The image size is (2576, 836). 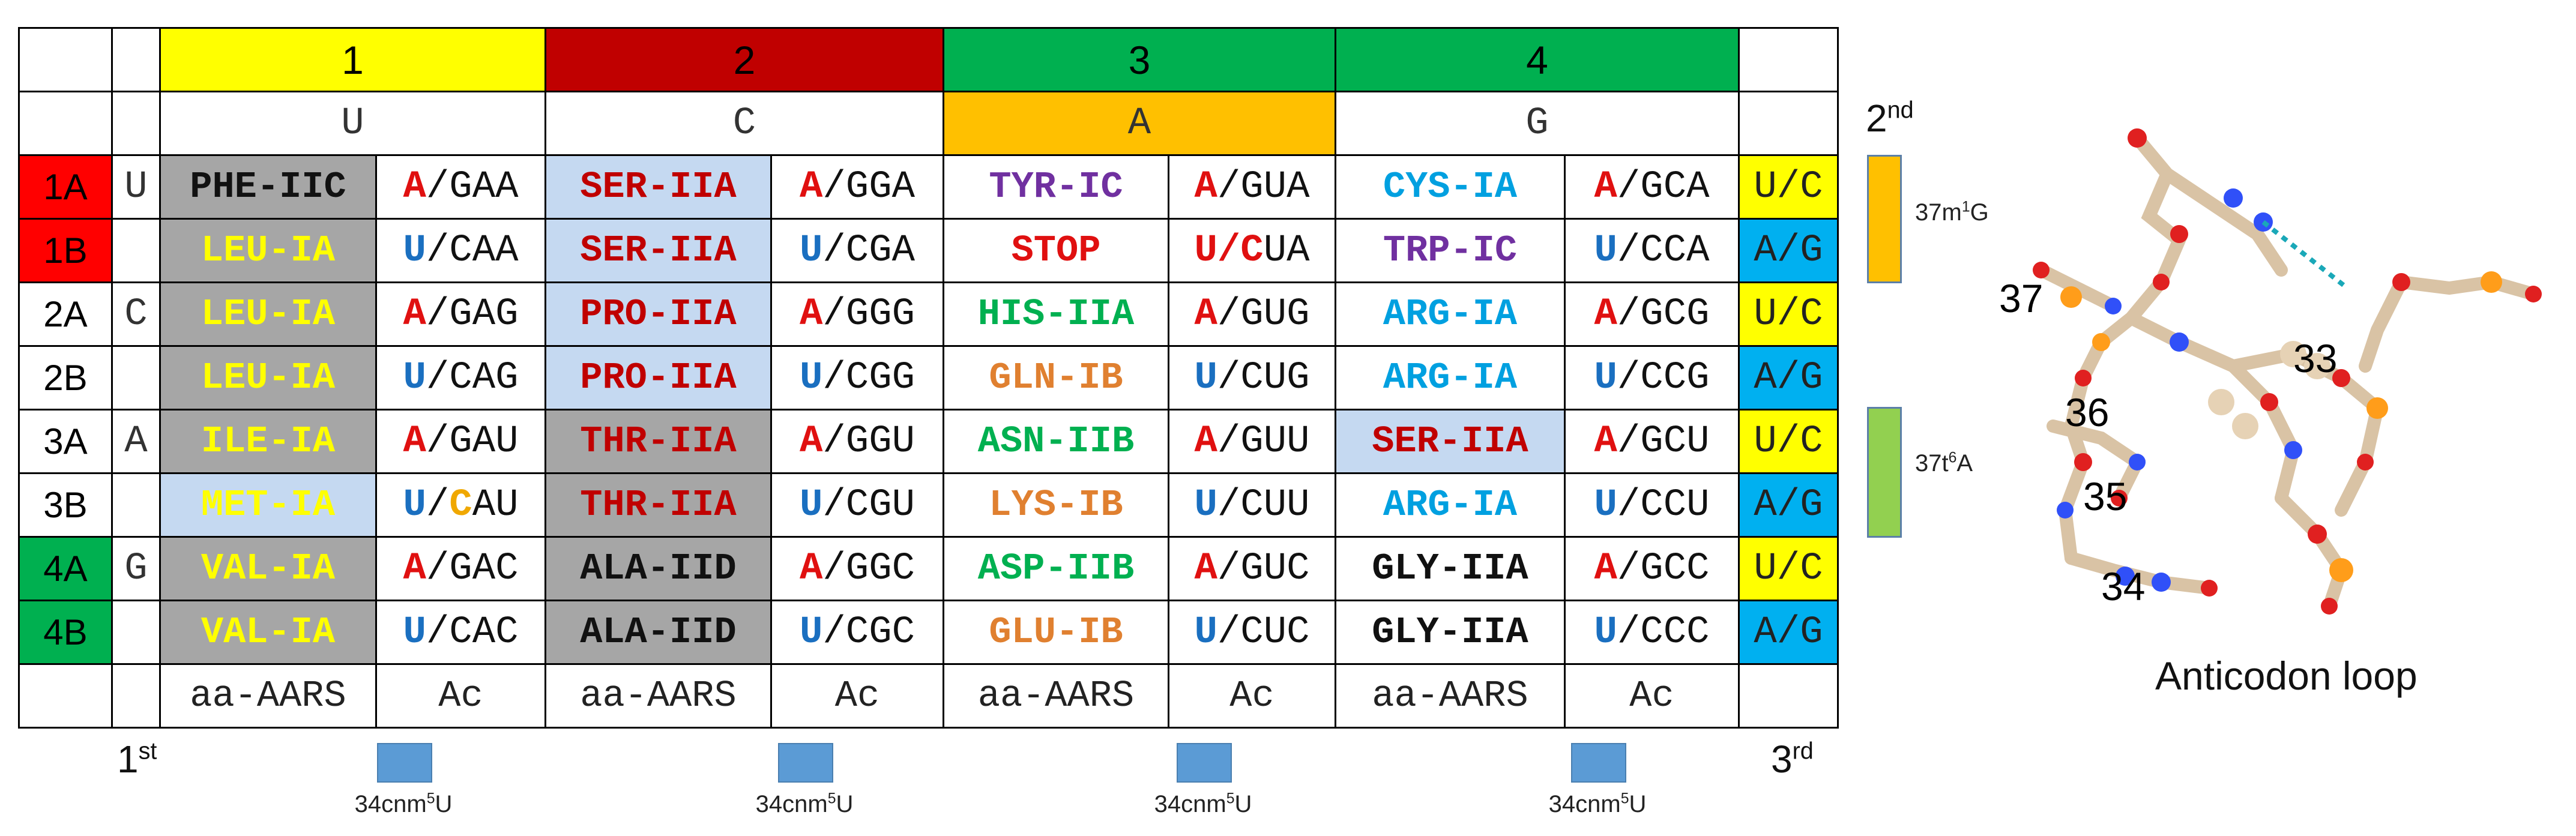 What do you see at coordinates (1056, 505) in the screenshot?
I see `amino-acid-class: LYS-IB` at bounding box center [1056, 505].